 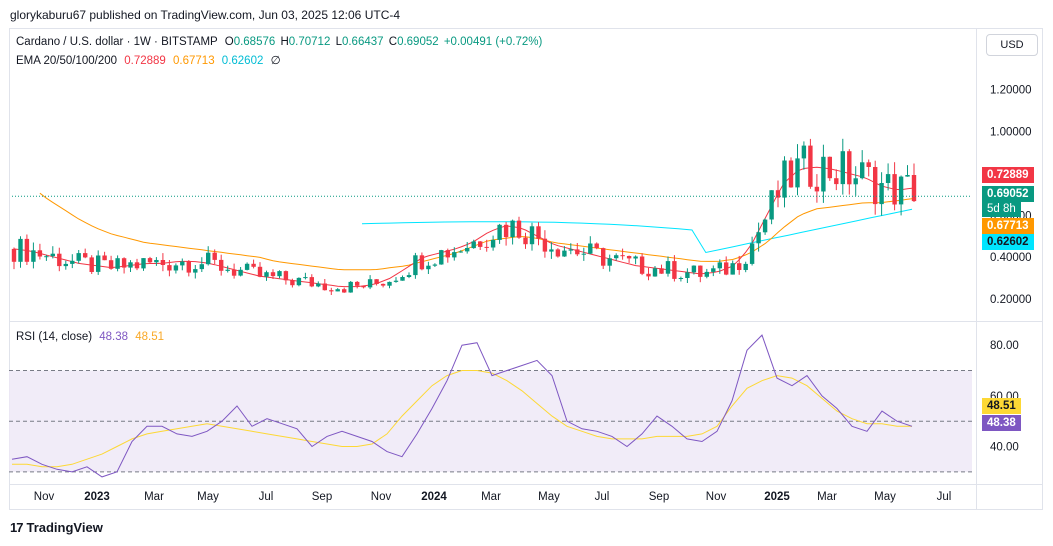 I want to click on rsi-label: RSI (14, close), so click(x=54, y=337).